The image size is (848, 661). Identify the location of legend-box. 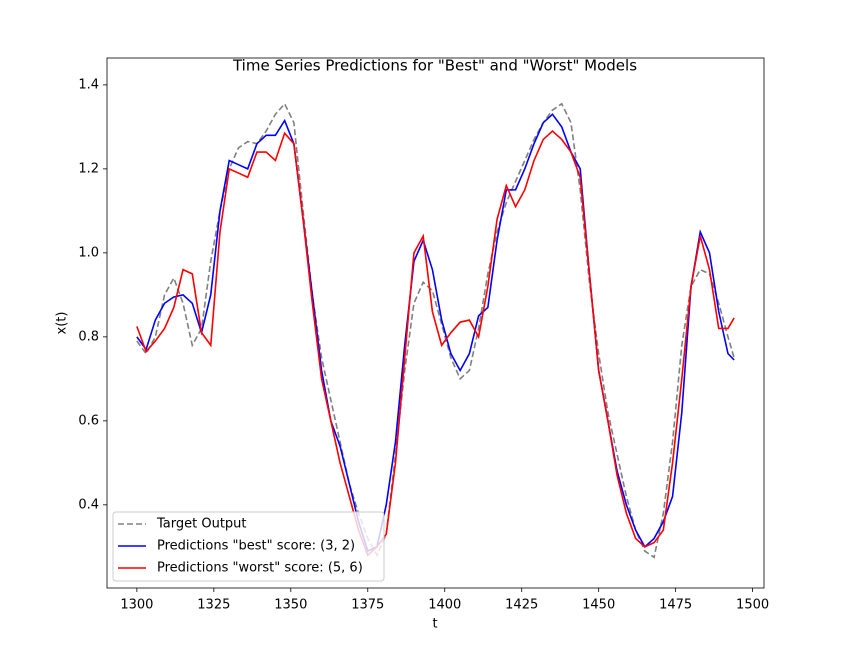
(248, 546).